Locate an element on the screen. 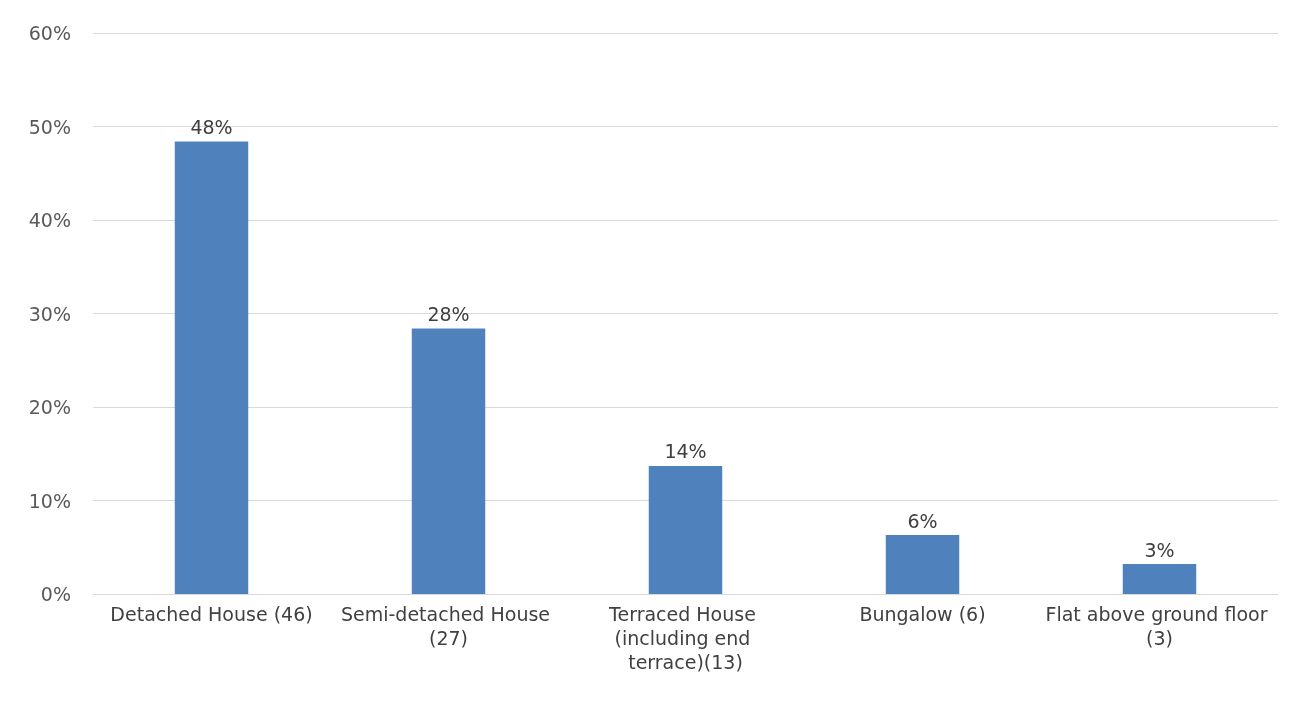  data-label: 6% is located at coordinates (922, 520).